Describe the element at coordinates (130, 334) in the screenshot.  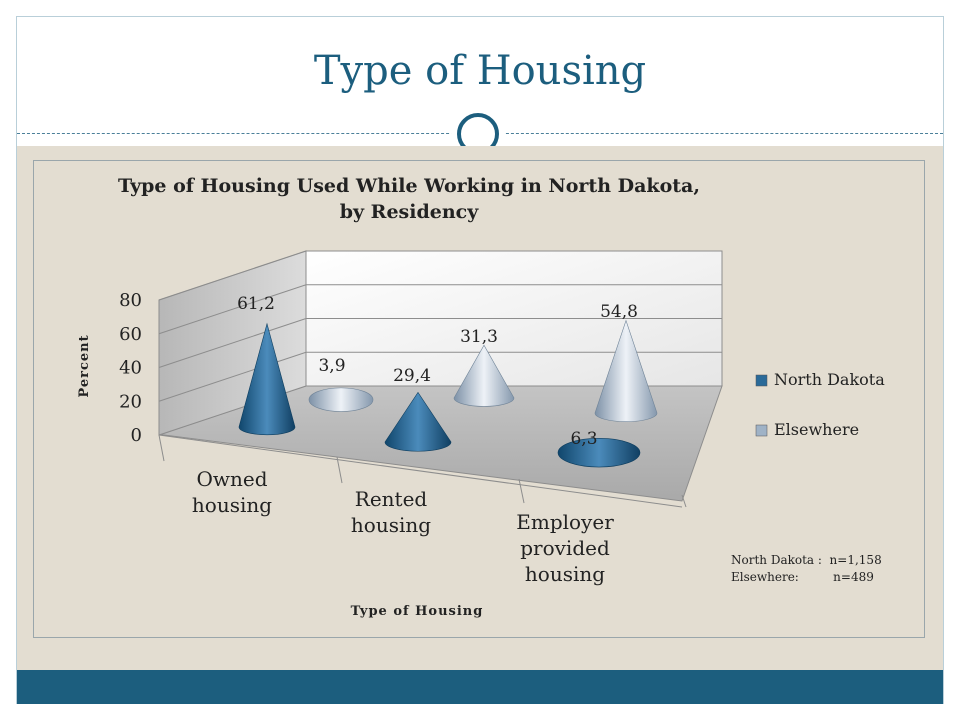
I see `y-tick-label: 60` at that location.